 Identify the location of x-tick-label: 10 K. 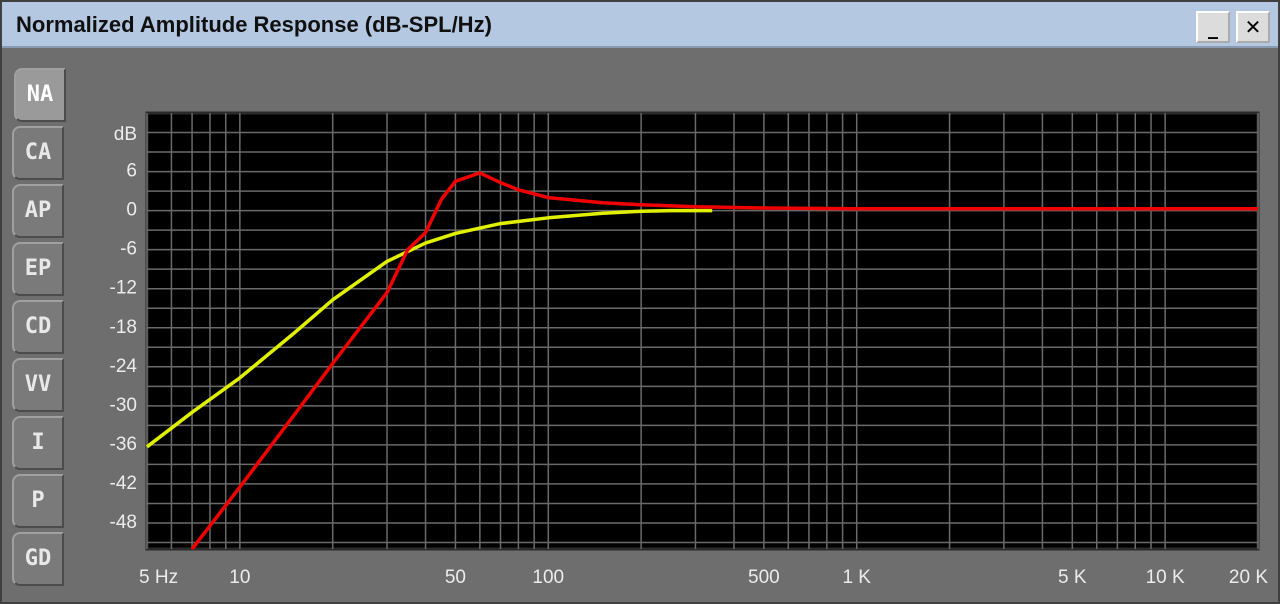
(1165, 577).